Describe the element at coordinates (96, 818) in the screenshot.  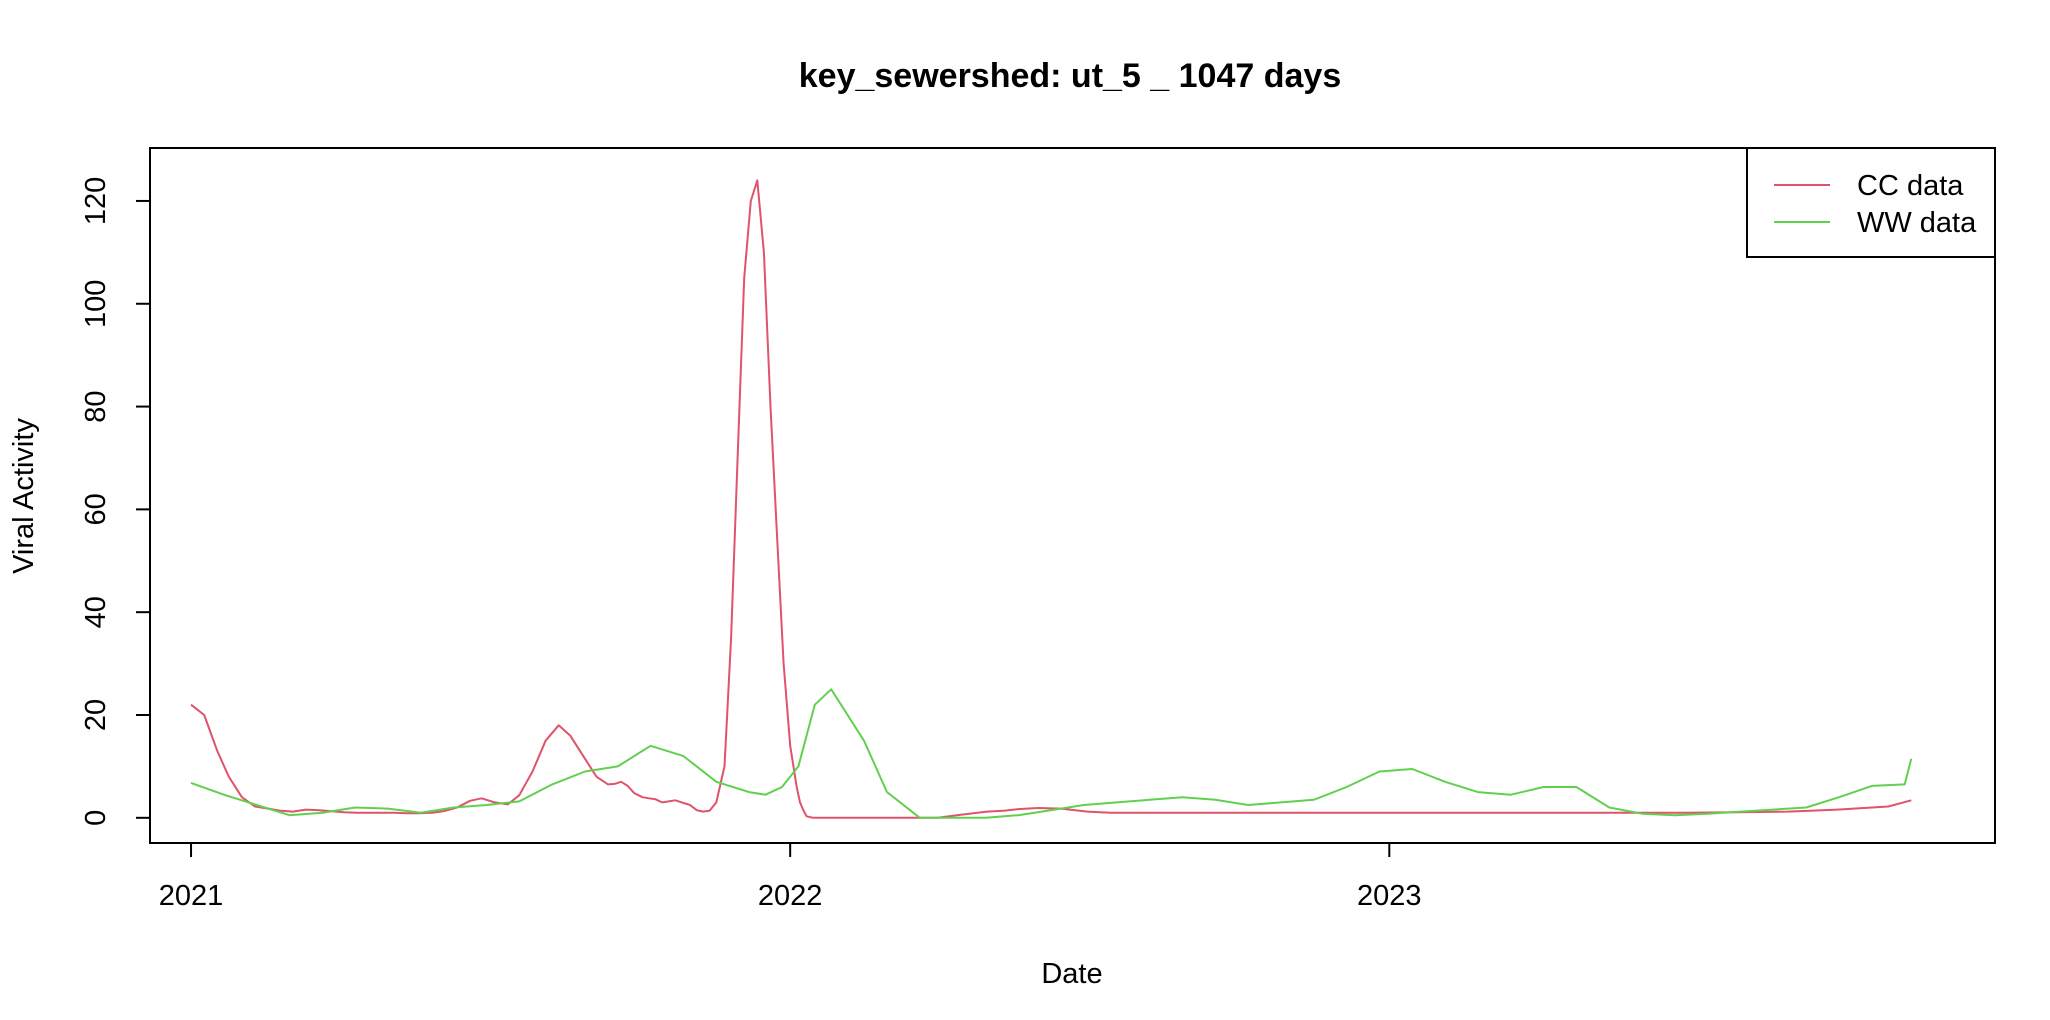
I see `y-tick-label: 0` at that location.